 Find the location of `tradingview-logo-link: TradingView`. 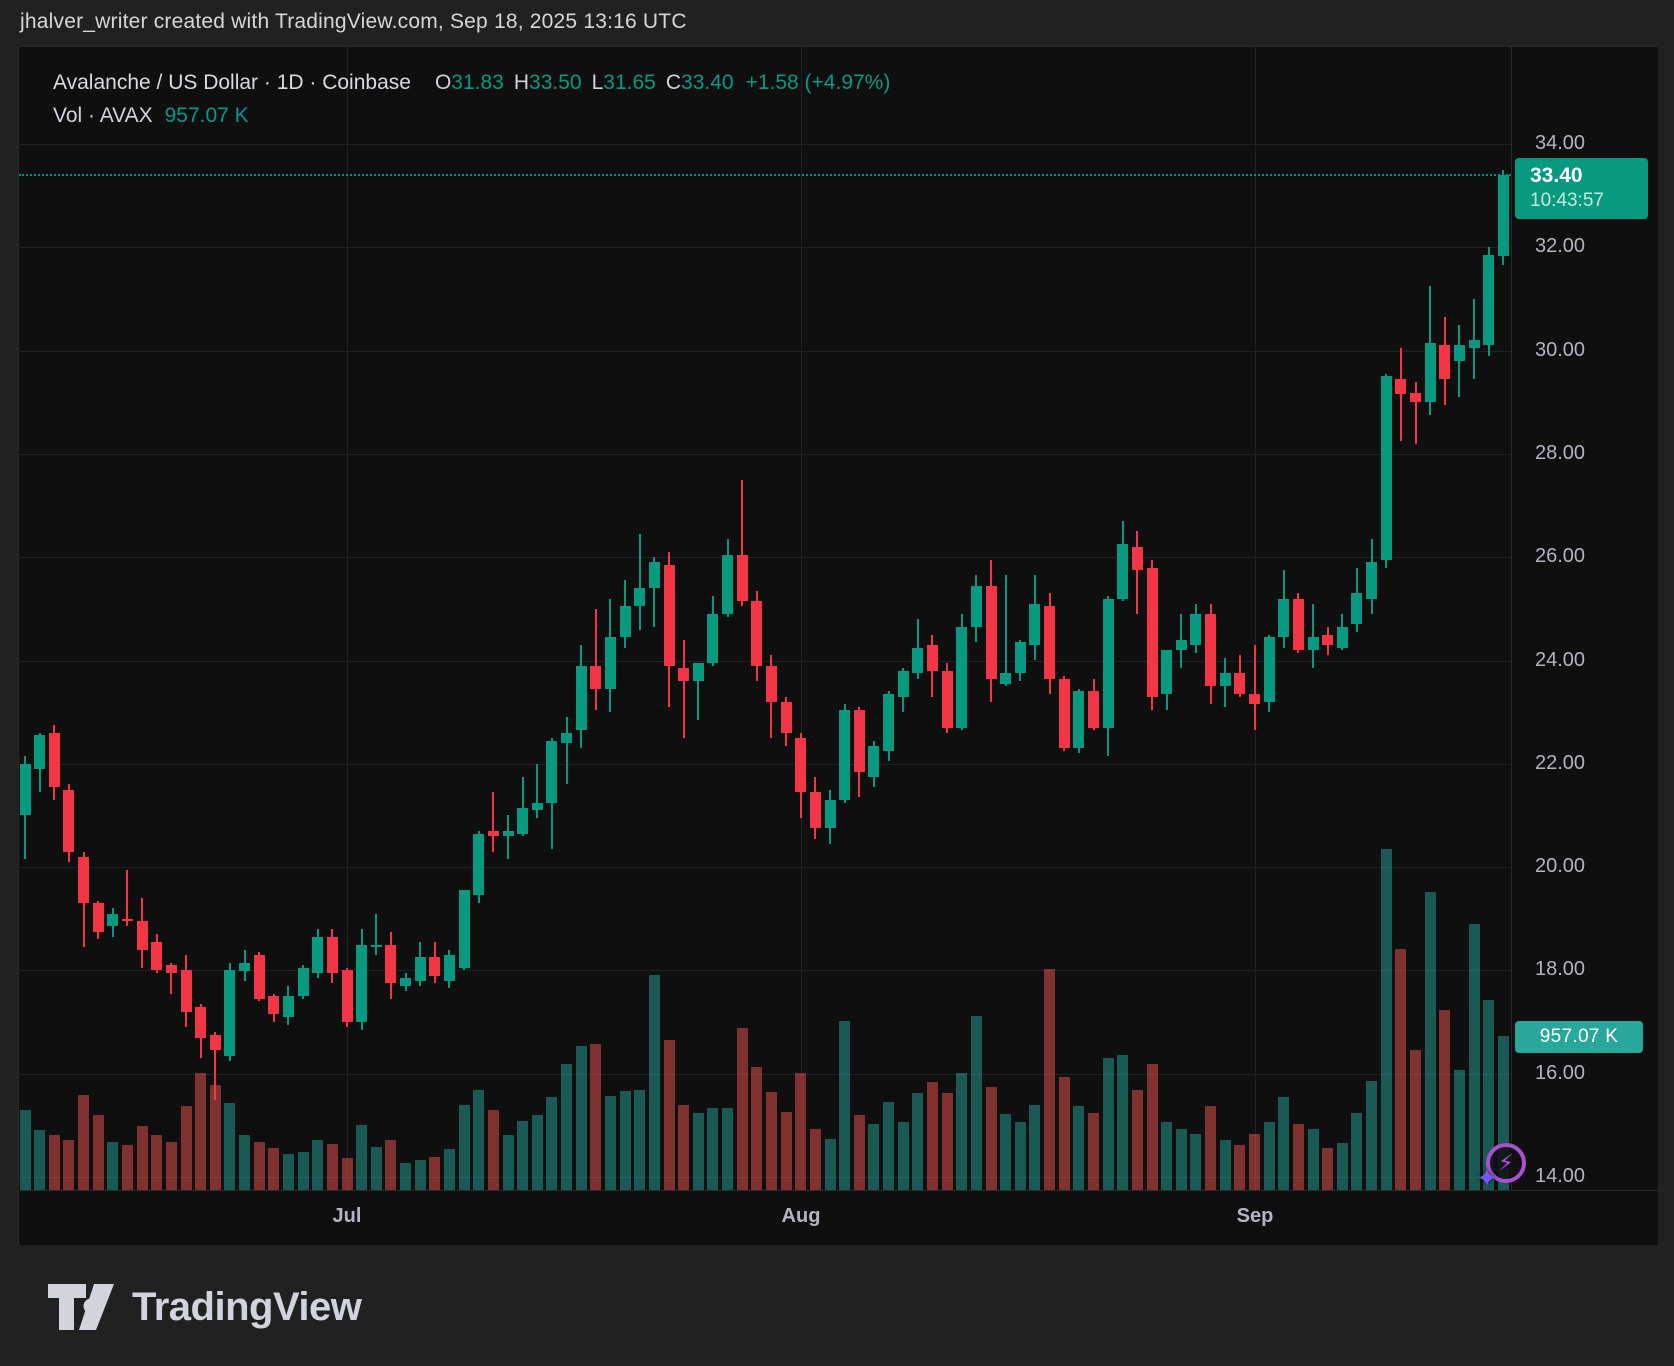

tradingview-logo-link: TradingView is located at coordinates (205, 1307).